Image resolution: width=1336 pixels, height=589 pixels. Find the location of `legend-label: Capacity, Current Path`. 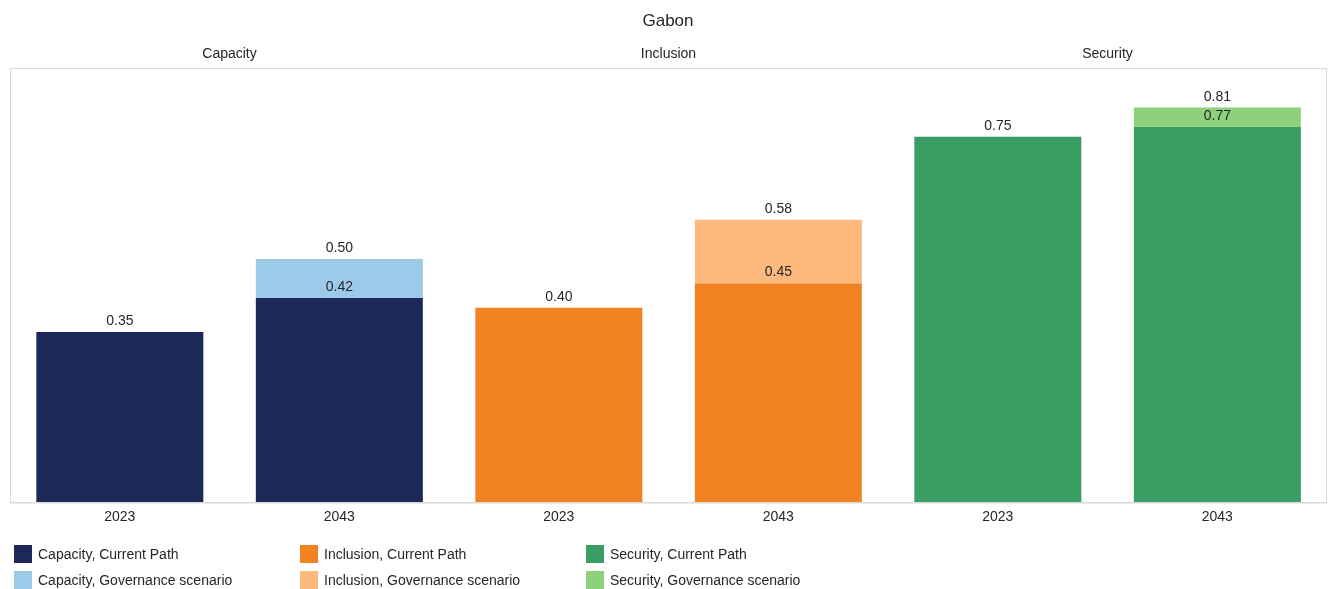

legend-label: Capacity, Current Path is located at coordinates (108, 554).